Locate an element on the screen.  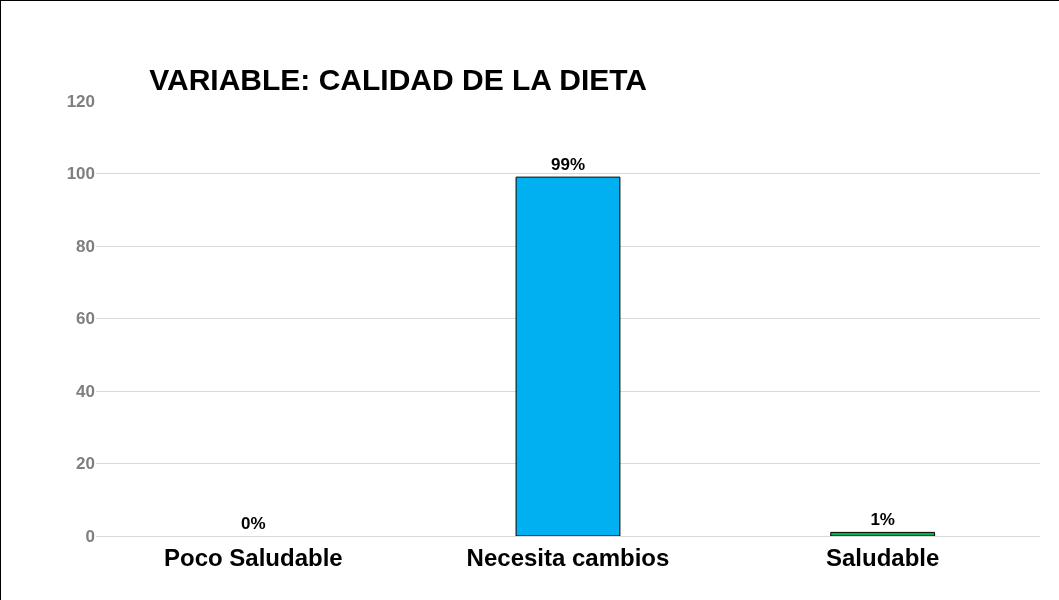
y-tick-label: 120 is located at coordinates (80, 101).